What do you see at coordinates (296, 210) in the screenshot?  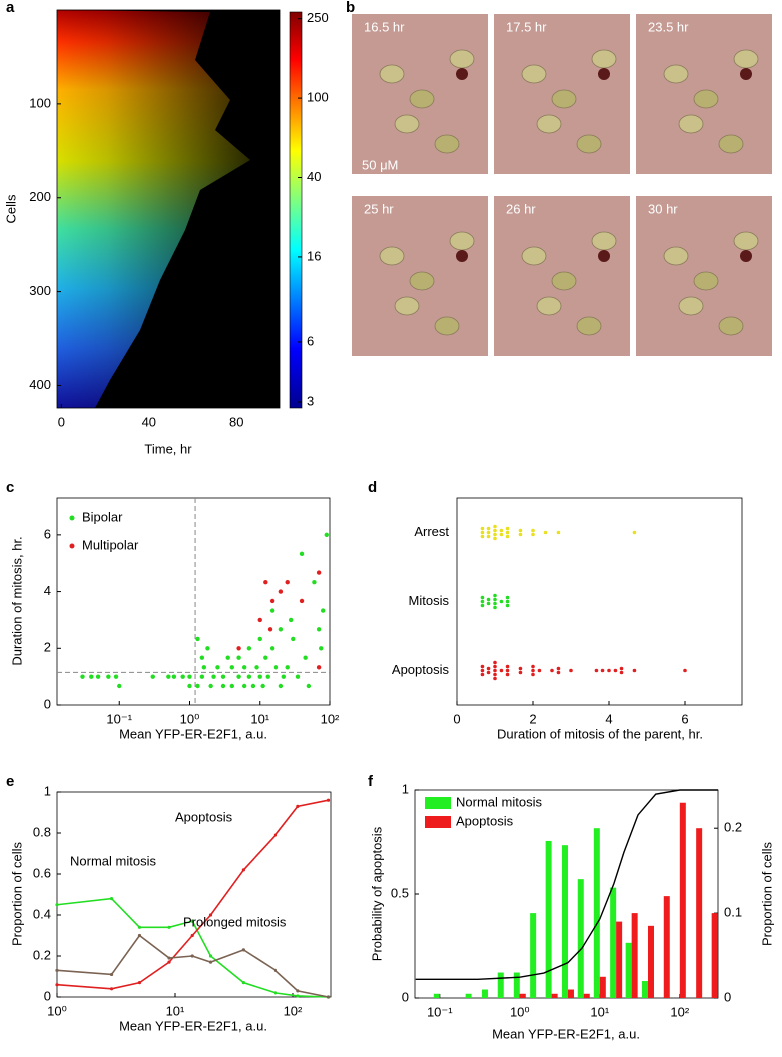 I see `colorbar` at bounding box center [296, 210].